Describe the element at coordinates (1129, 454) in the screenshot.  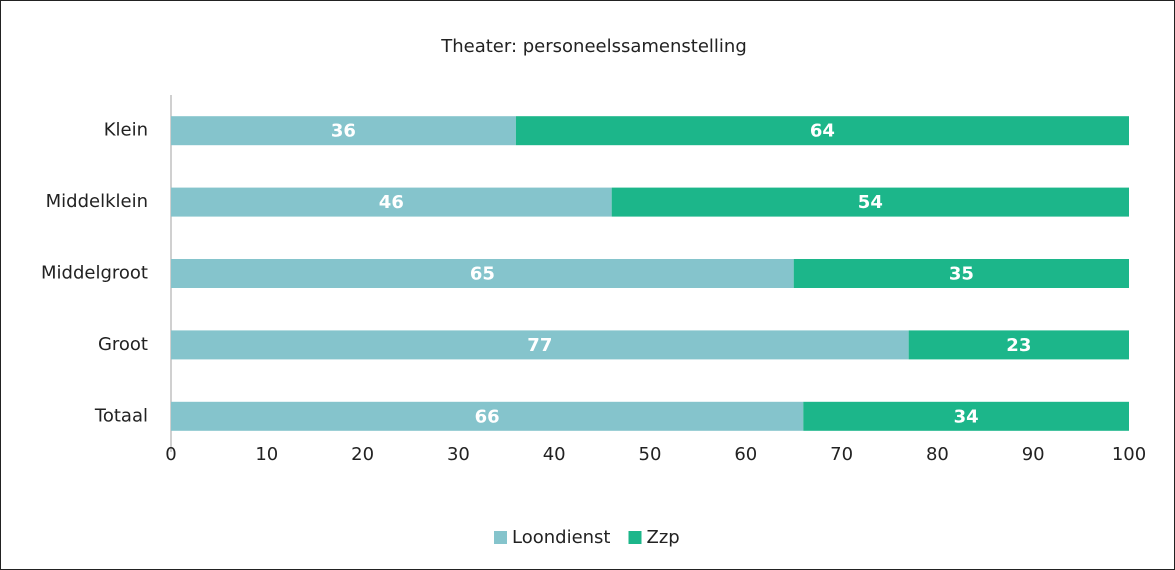
I see `x-tick-label: 100` at that location.